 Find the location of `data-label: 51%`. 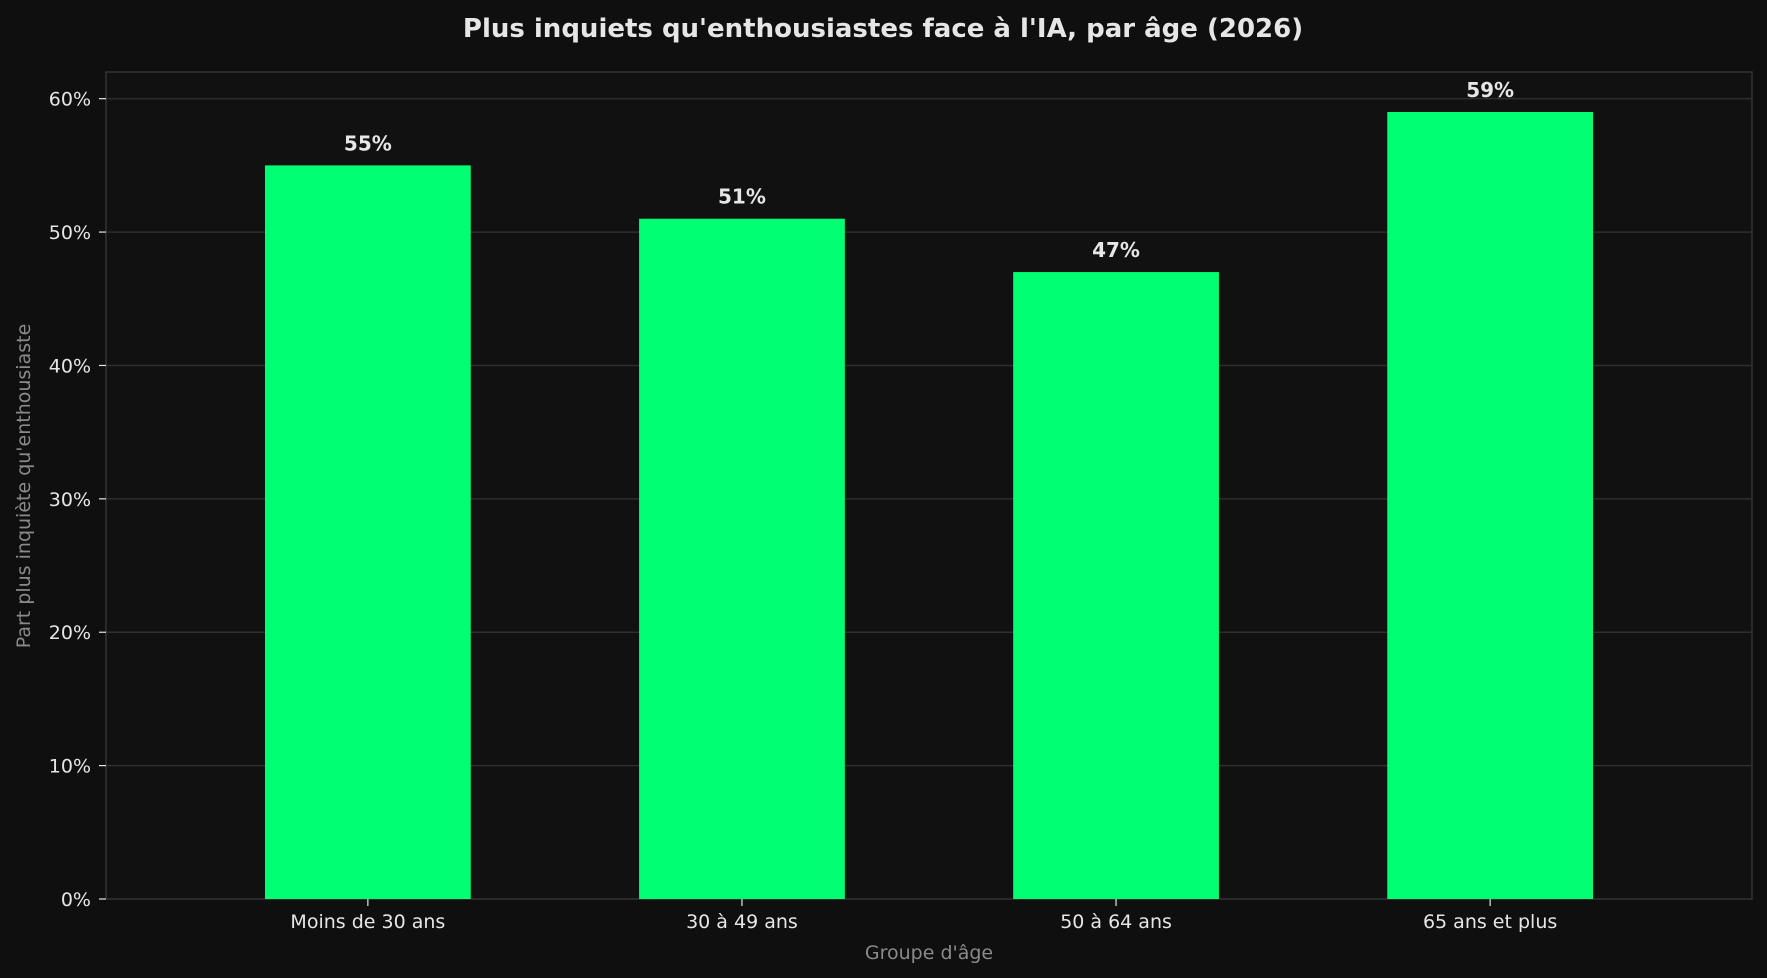

data-label: 51% is located at coordinates (742, 197).